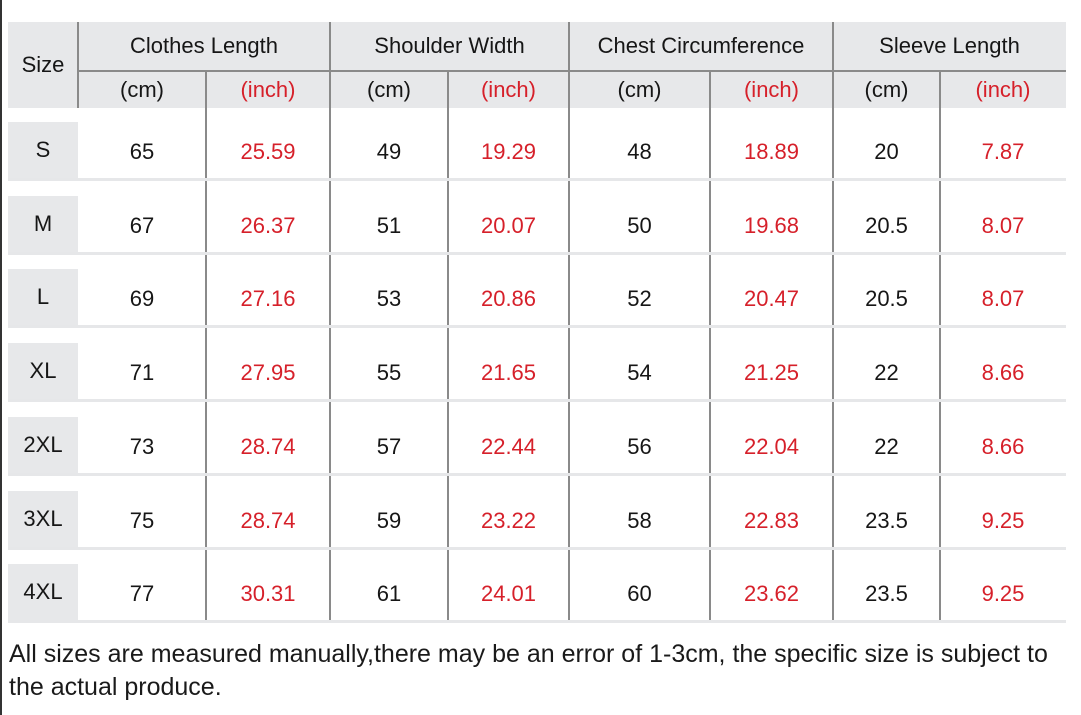  What do you see at coordinates (639, 225) in the screenshot?
I see `value-cm: 50` at bounding box center [639, 225].